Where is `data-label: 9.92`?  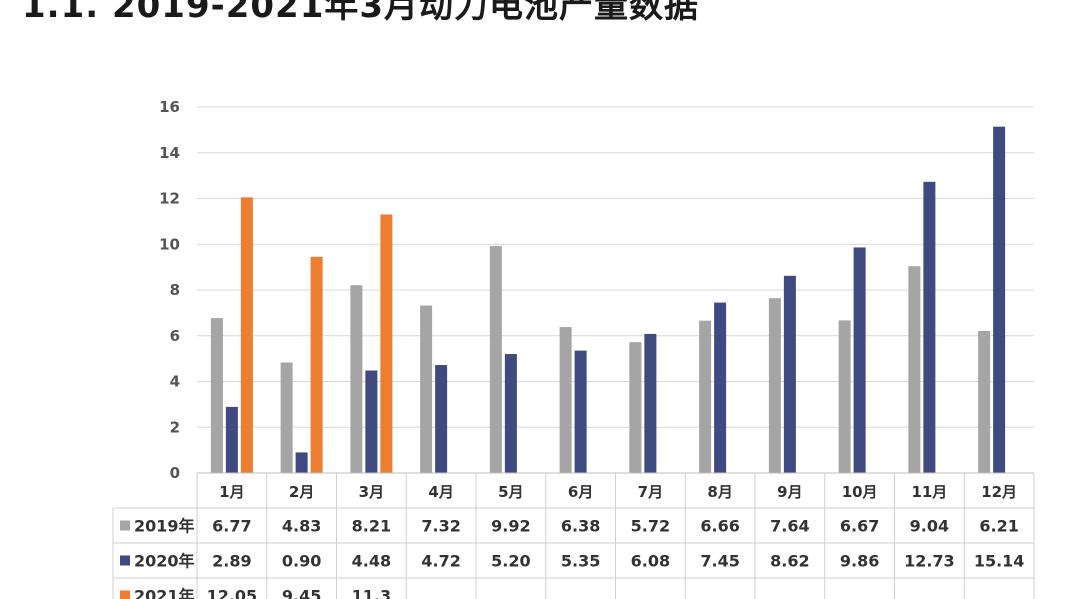
data-label: 9.92 is located at coordinates (510, 526).